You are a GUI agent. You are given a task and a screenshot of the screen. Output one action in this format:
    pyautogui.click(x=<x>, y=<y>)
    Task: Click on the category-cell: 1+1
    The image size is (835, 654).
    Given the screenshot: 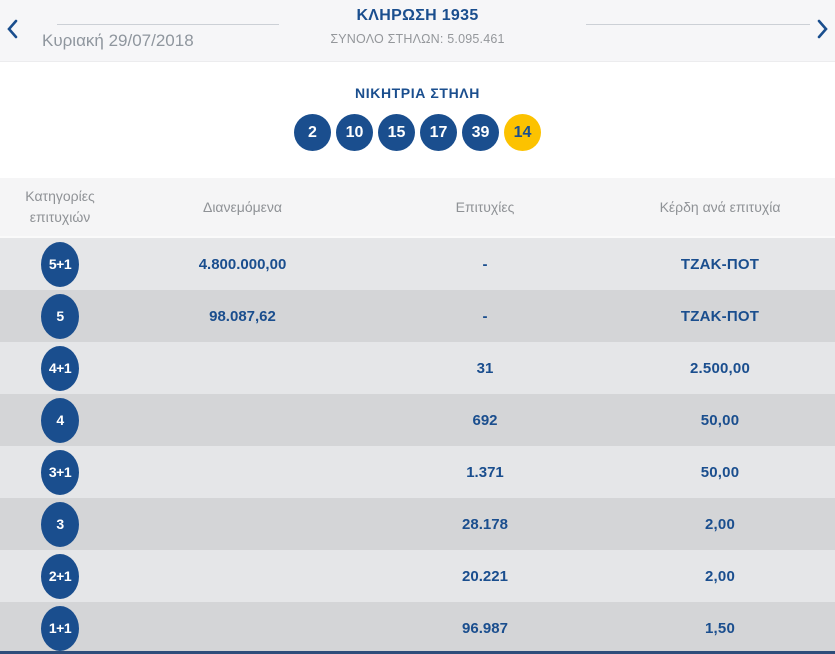 What is the action you would take?
    pyautogui.click(x=60, y=628)
    